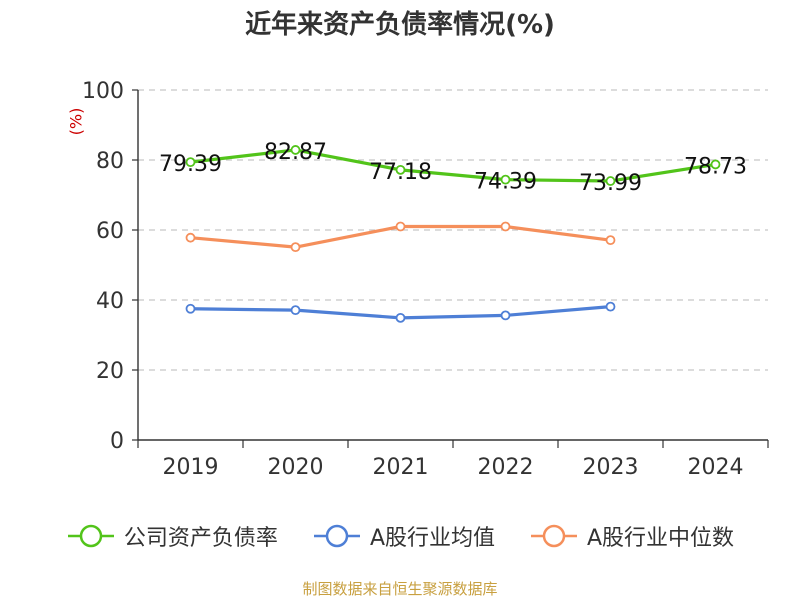 This screenshot has height=600, width=800. I want to click on y-tick-label: 60, so click(110, 231).